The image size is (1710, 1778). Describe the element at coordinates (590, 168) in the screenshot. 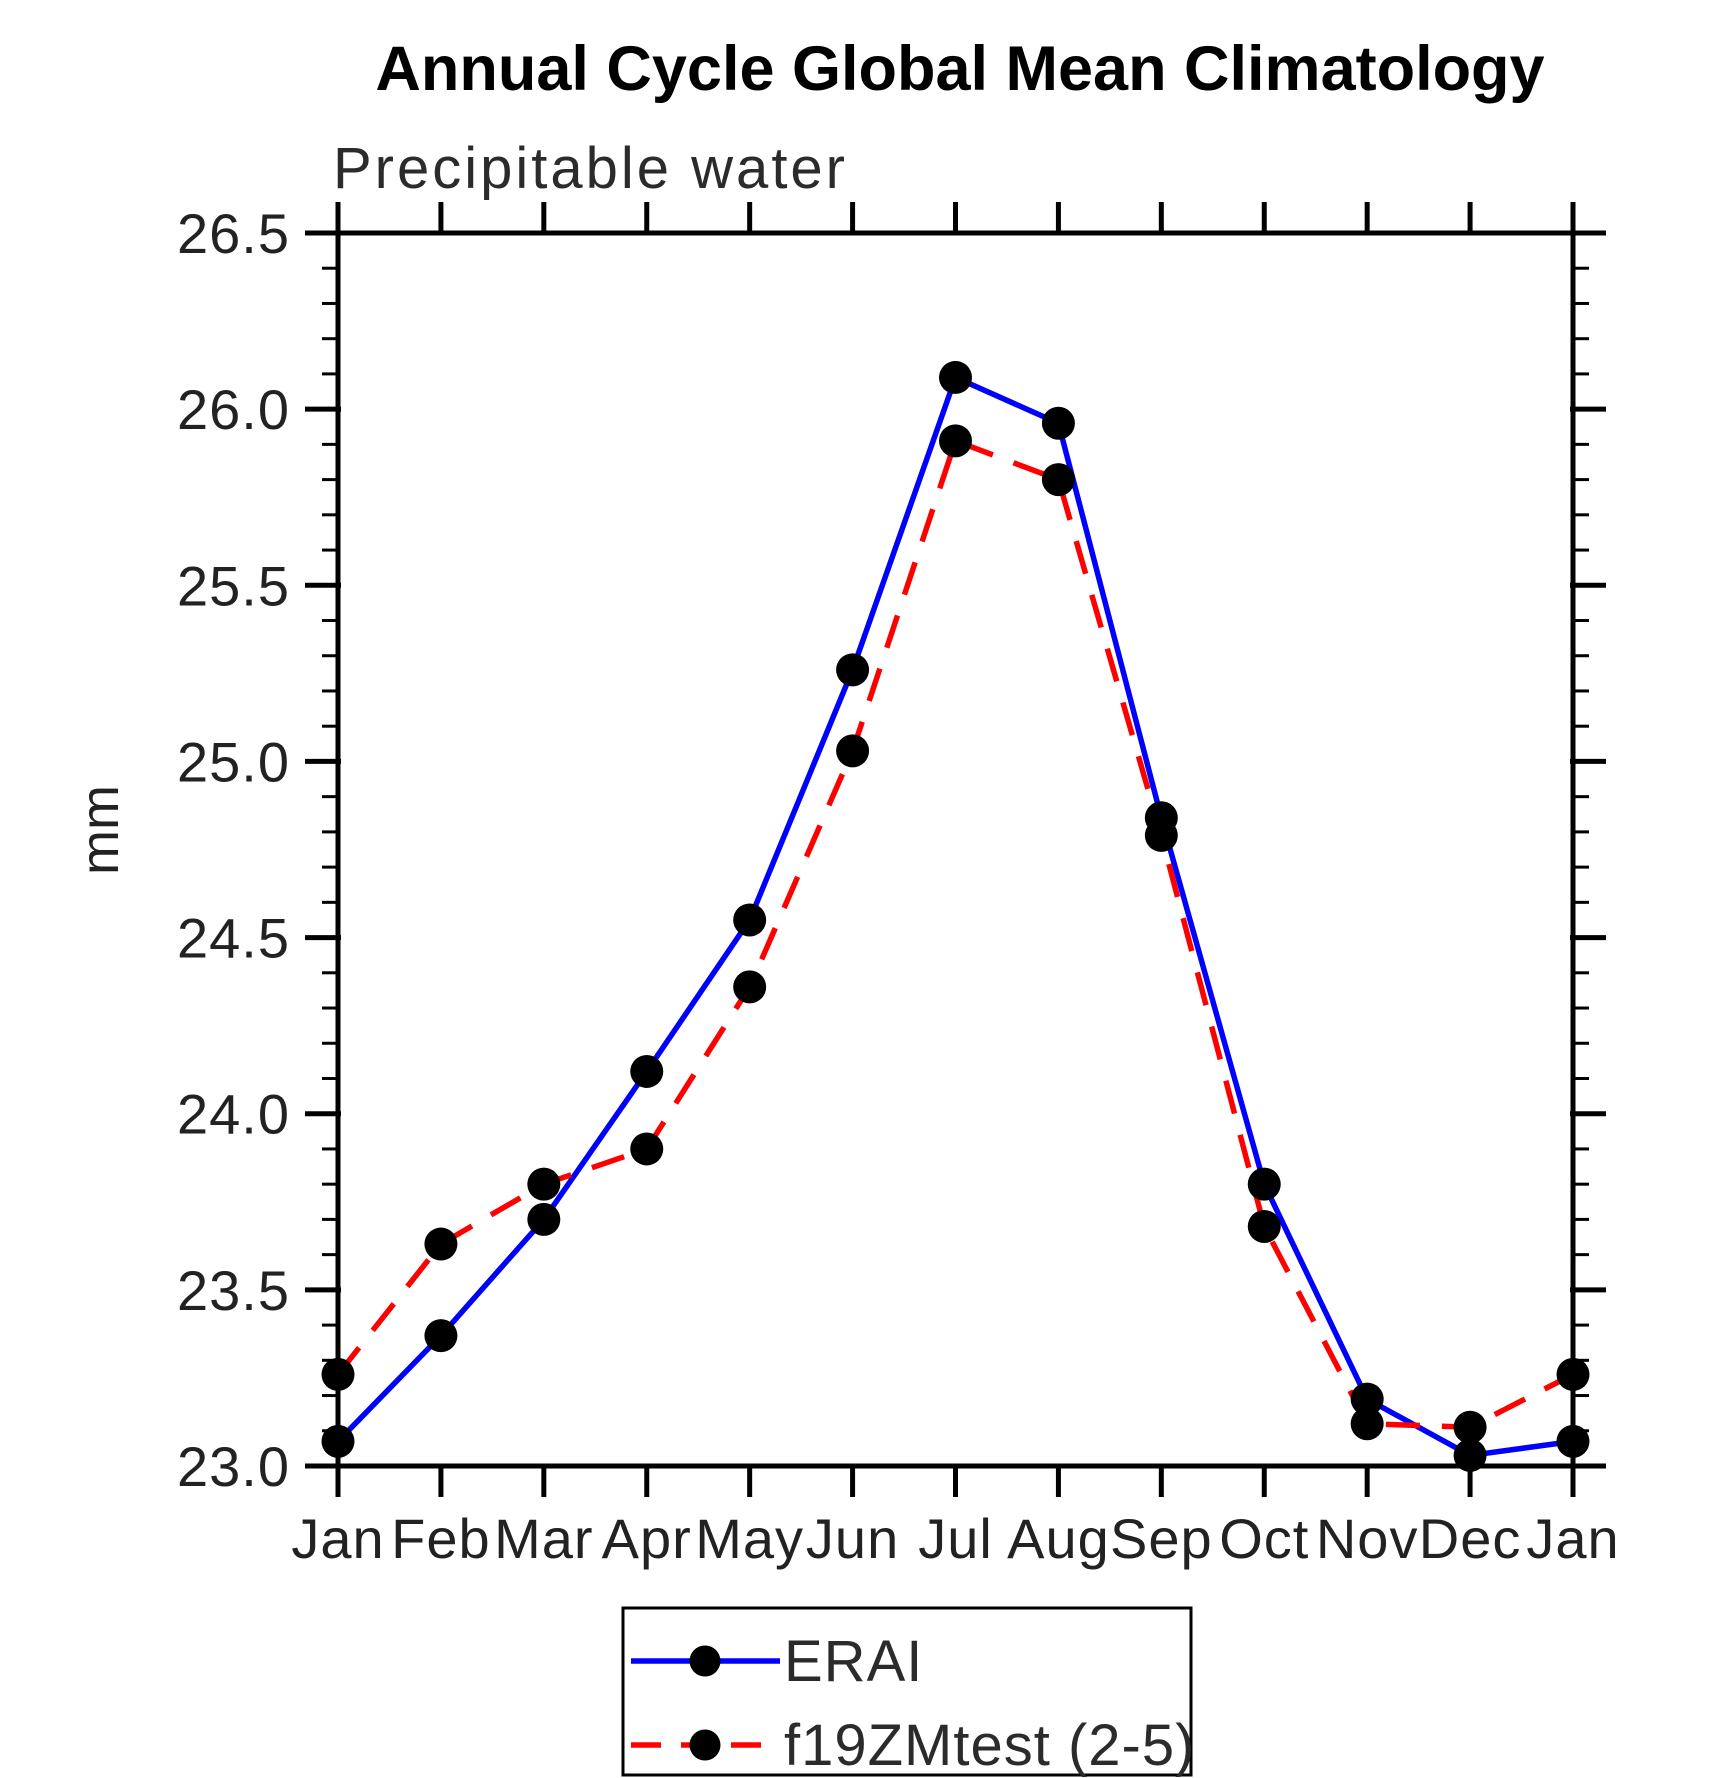

I see `chart-subtitle: Precipitable water` at that location.